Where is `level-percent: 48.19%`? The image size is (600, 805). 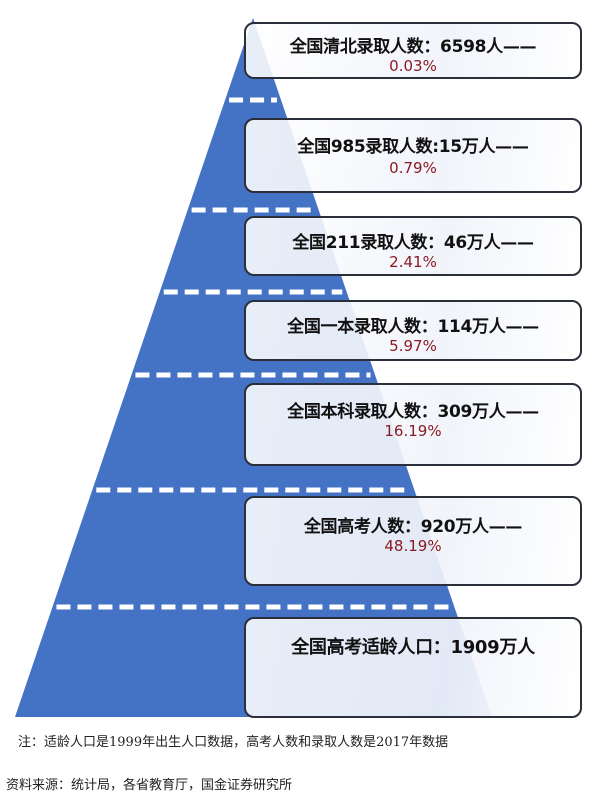 level-percent: 48.19% is located at coordinates (413, 546).